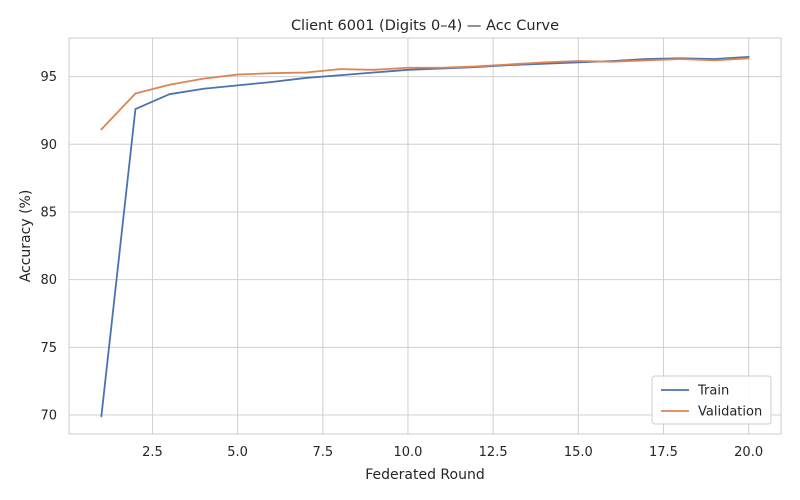  Describe the element at coordinates (493, 452) in the screenshot. I see `x-tick-label: 12.5` at that location.